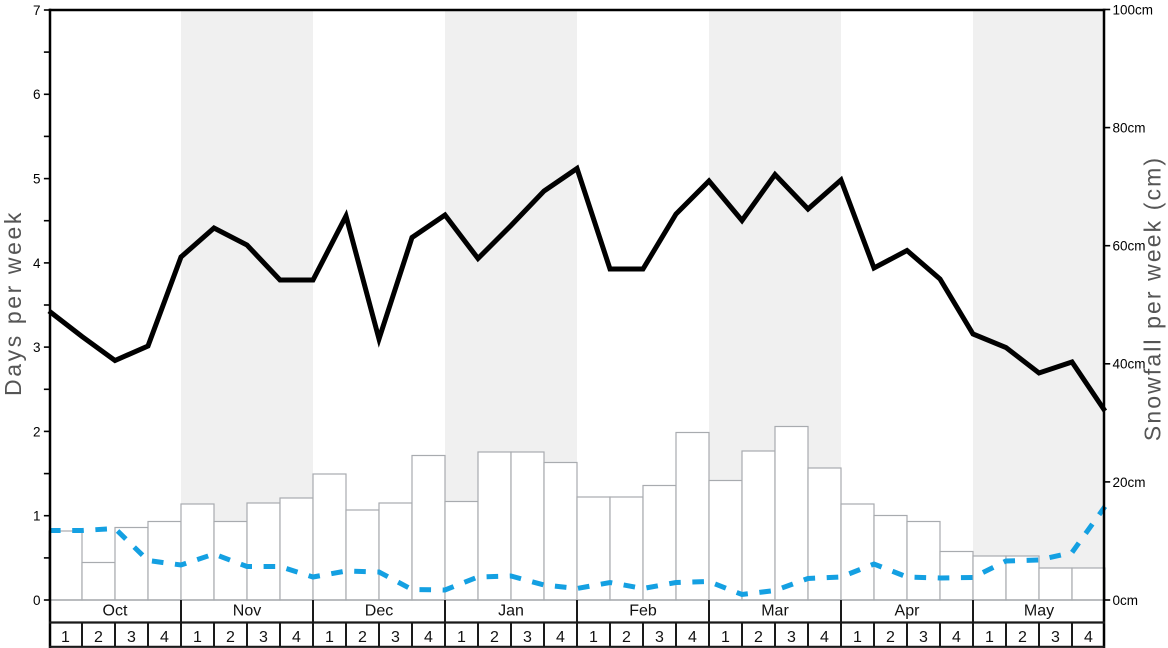 This screenshot has width=1168, height=648. What do you see at coordinates (511, 611) in the screenshot?
I see `svg-text: Jan` at bounding box center [511, 611].